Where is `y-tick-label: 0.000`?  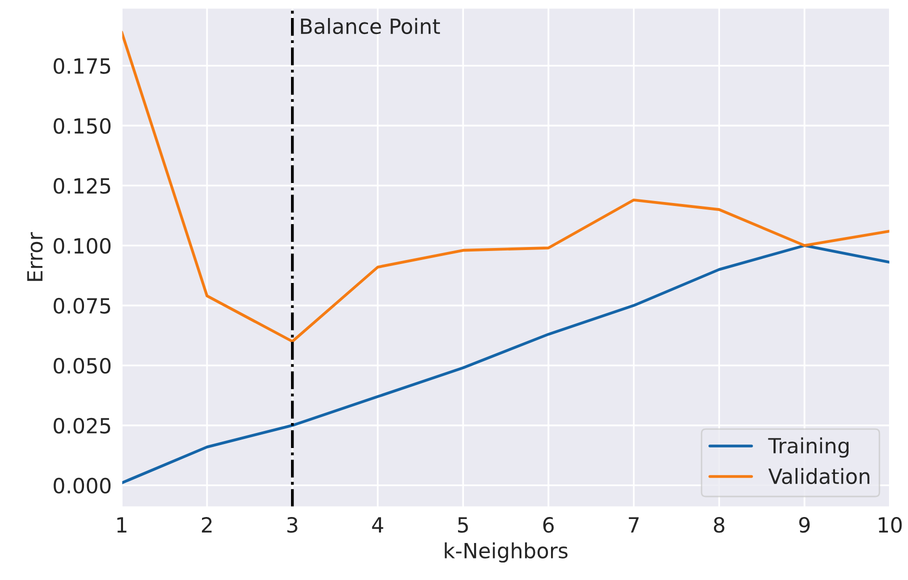
y-tick-label: 0.000 is located at coordinates (82, 486).